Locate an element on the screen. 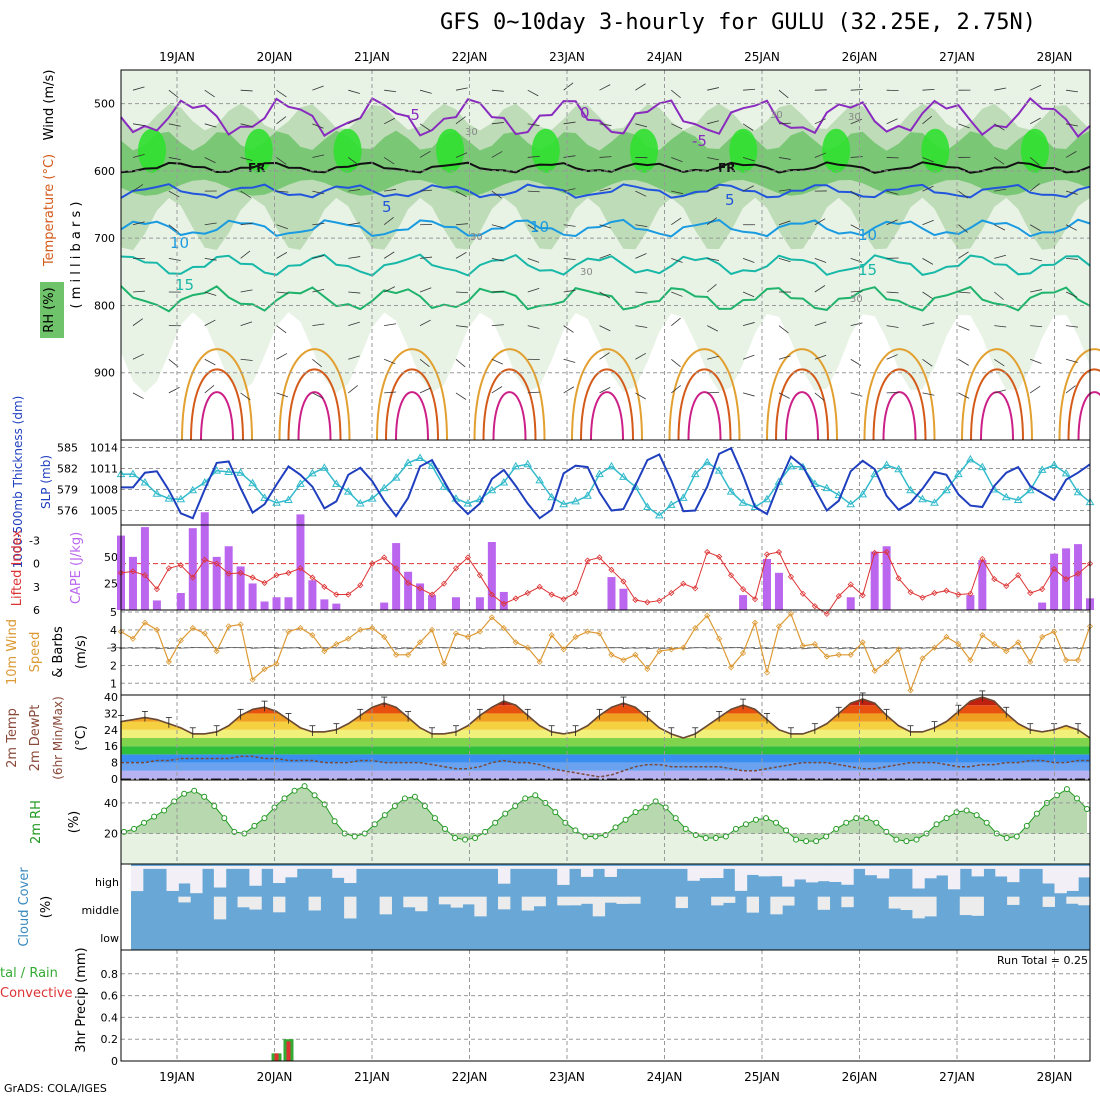  temperature-band is located at coordinates (605, 734).